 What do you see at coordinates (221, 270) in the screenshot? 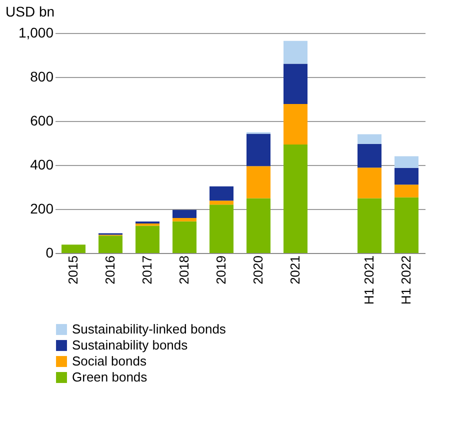
I see `x-tick-label: 2019` at bounding box center [221, 270].